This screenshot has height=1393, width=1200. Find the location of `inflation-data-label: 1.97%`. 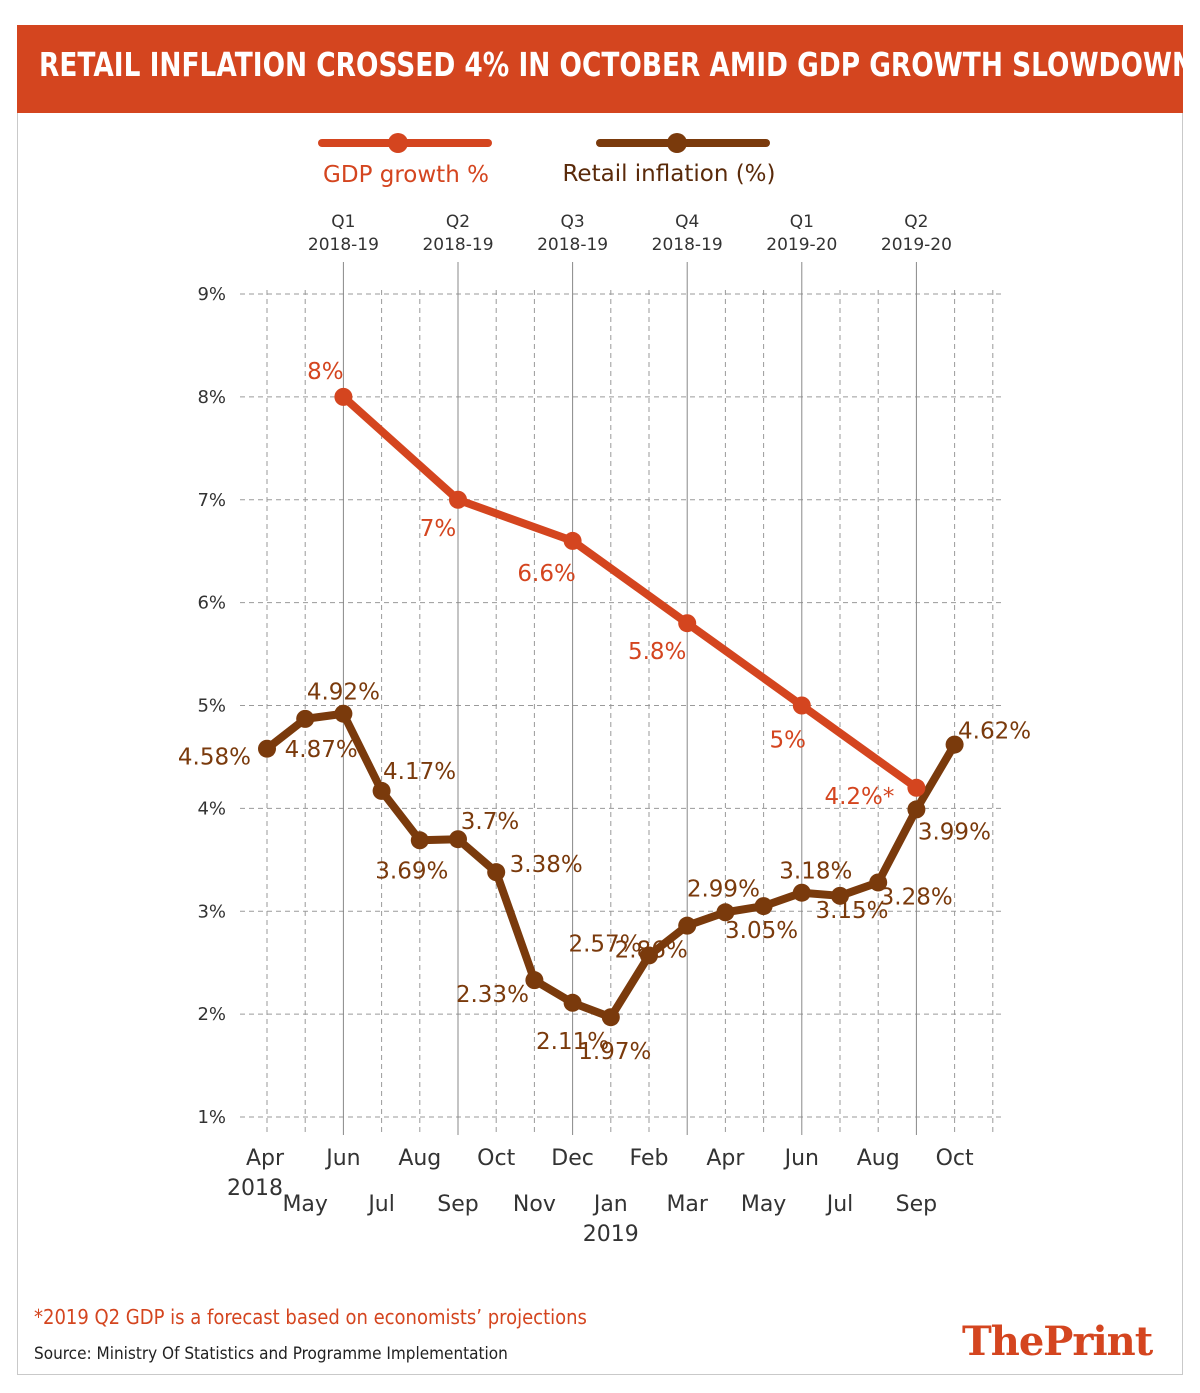

inflation-data-label: 1.97% is located at coordinates (614, 1052).